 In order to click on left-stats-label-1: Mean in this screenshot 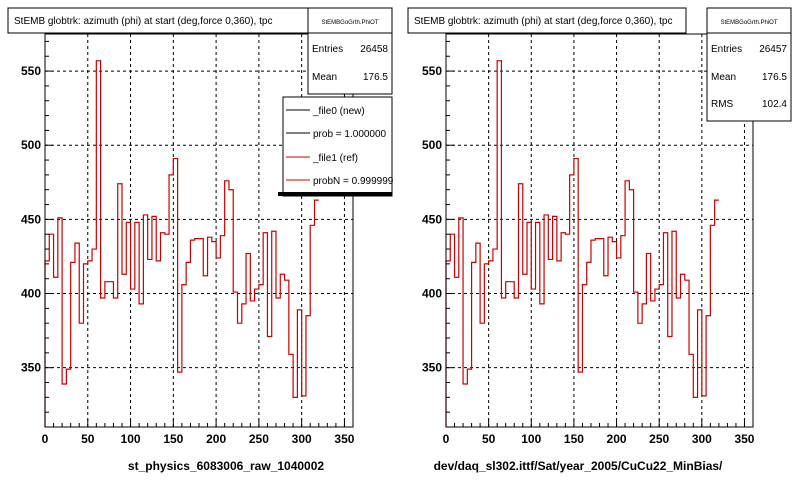, I will do `click(324, 77)`.